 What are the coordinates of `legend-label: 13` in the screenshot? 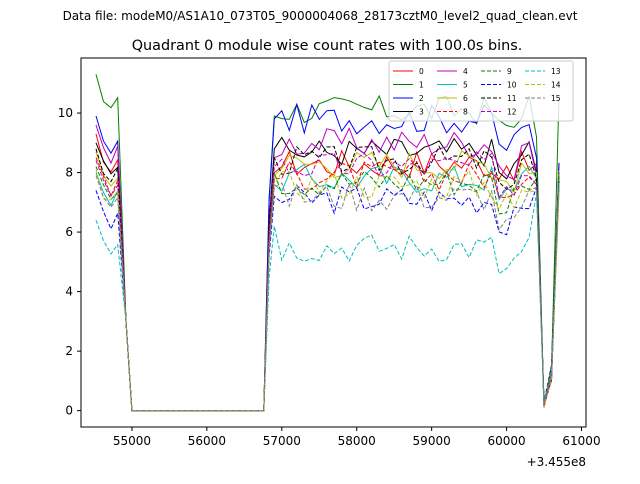 It's located at (556, 71).